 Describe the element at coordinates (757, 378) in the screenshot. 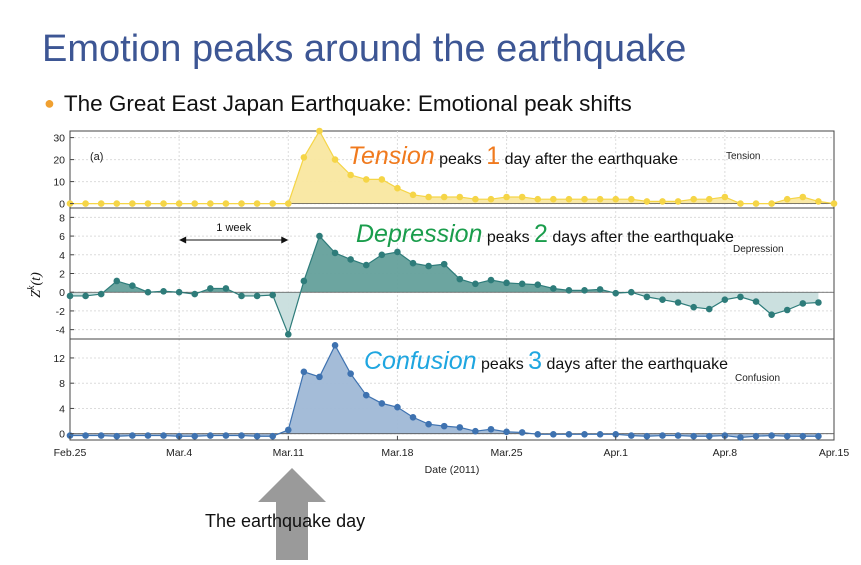

I see `series-name-label: Confusion` at that location.